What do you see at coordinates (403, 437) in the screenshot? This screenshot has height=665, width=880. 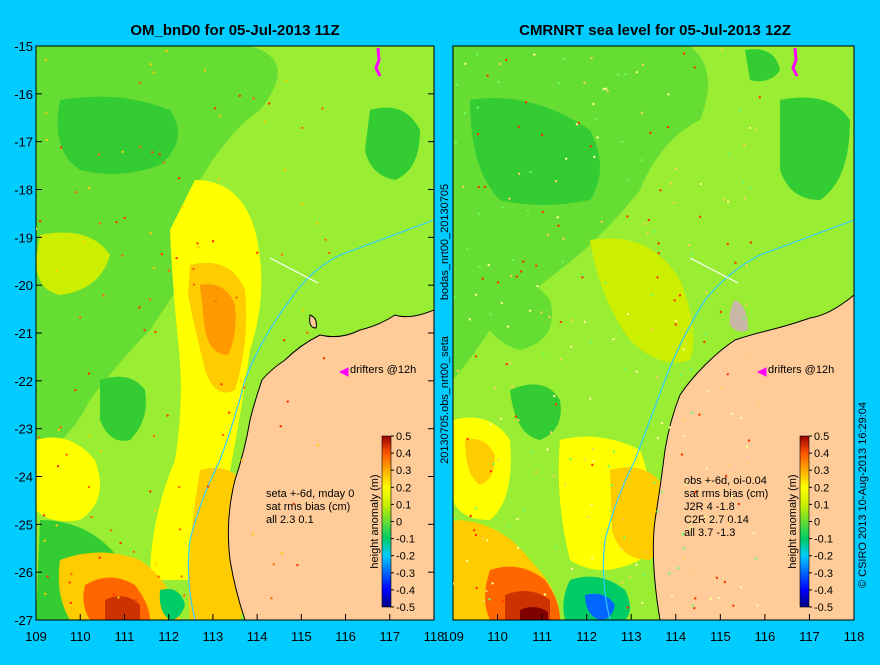 I see `colorbar-tick-label: 0.5` at bounding box center [403, 437].